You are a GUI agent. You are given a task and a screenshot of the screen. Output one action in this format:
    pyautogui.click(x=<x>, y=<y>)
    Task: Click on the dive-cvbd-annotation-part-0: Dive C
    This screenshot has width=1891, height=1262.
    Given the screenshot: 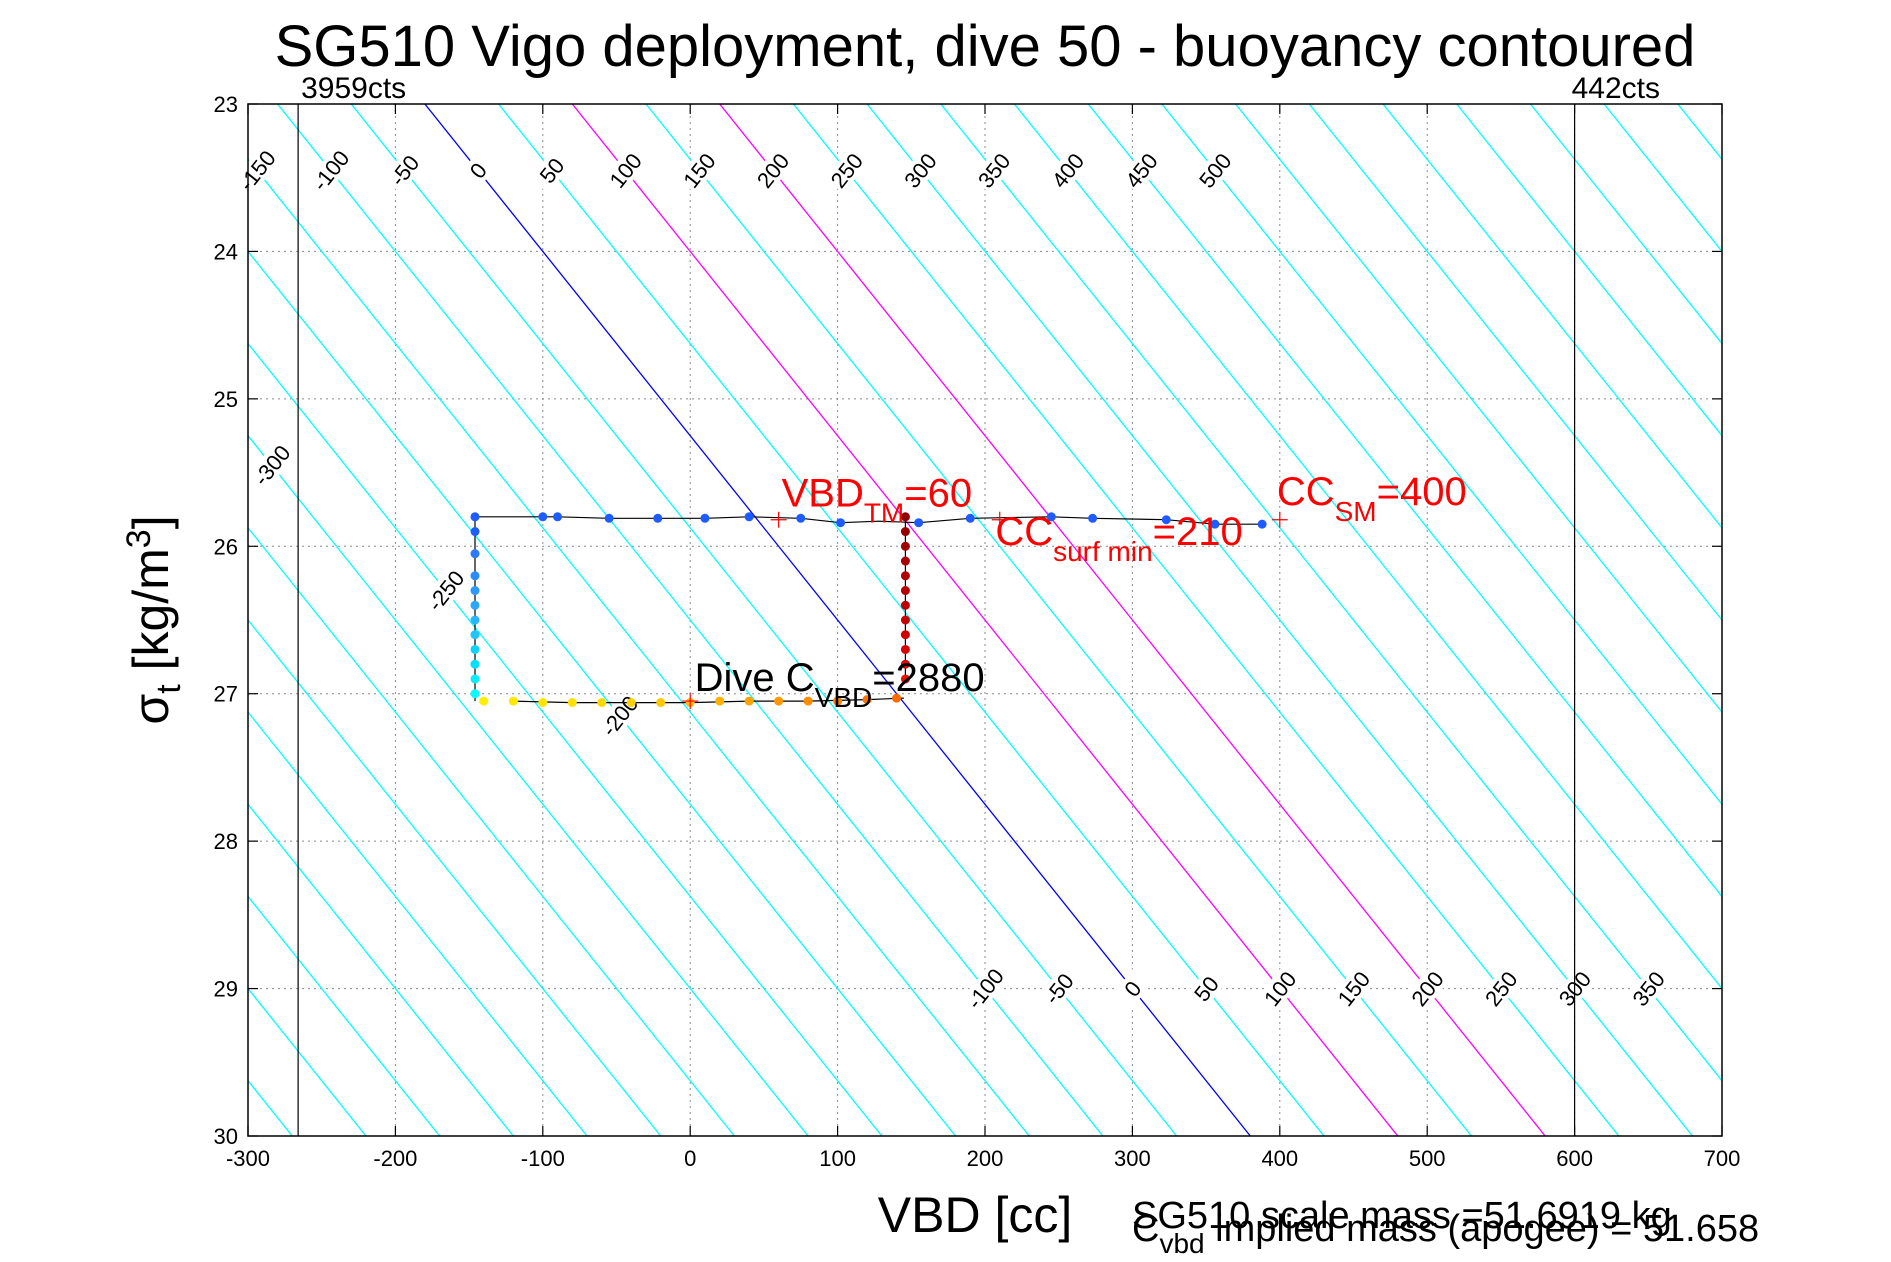 What is the action you would take?
    pyautogui.click(x=755, y=678)
    